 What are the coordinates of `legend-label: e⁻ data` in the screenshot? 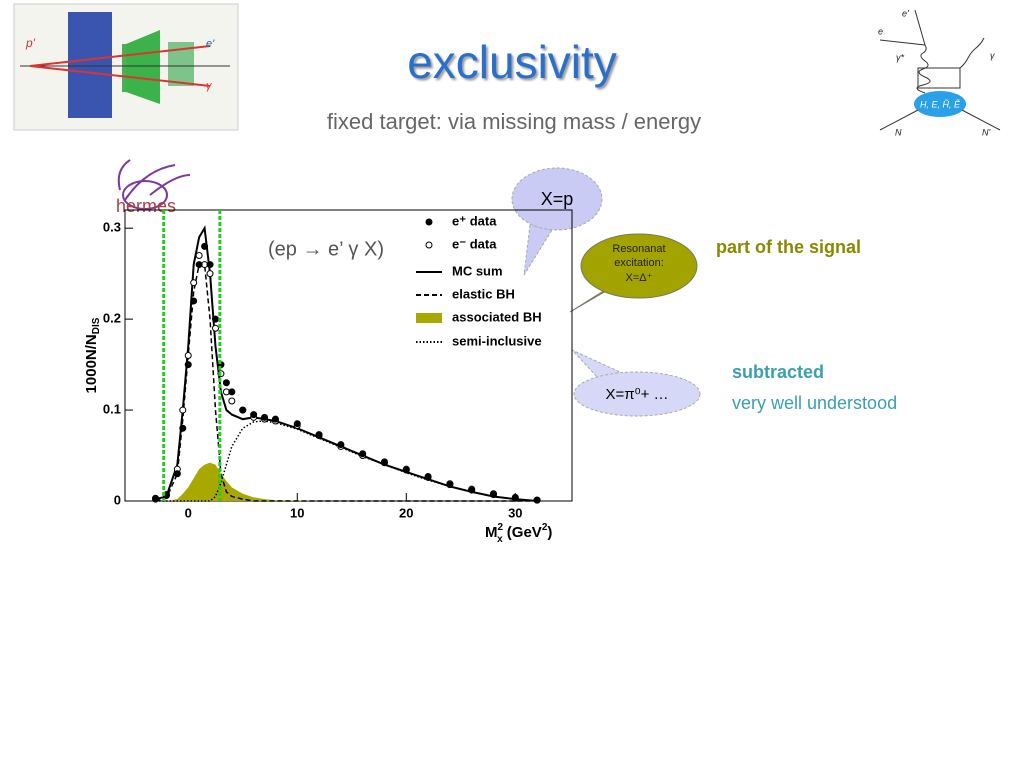 It's located at (474, 243).